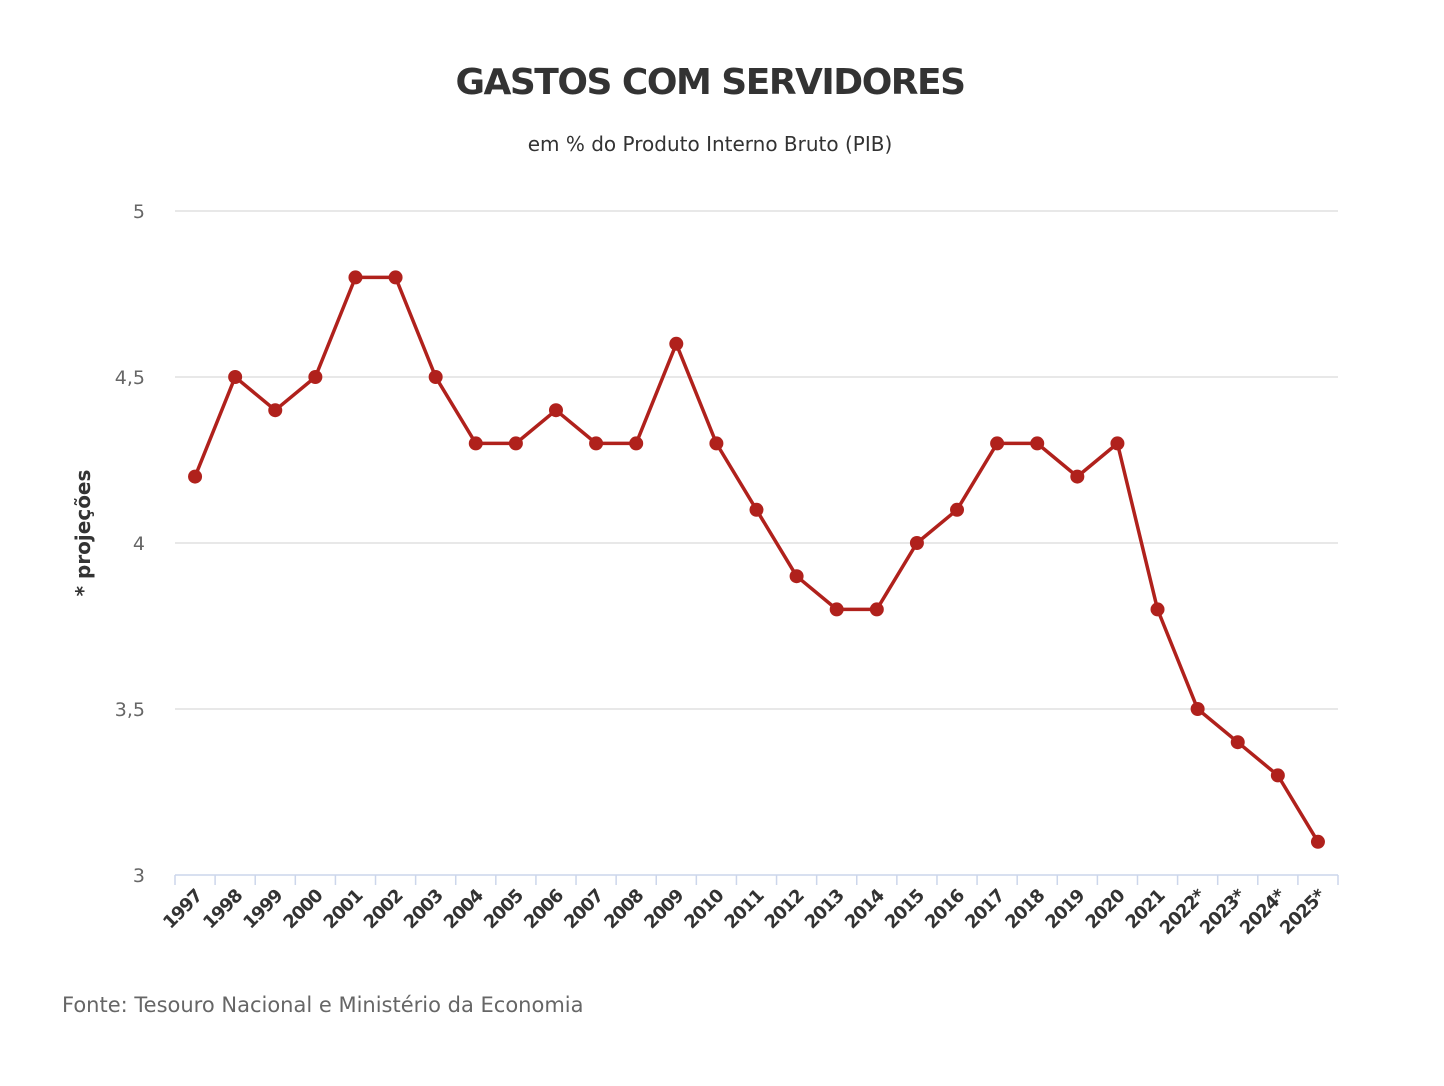  Describe the element at coordinates (1037, 443) in the screenshot. I see `data-point-2018` at that location.